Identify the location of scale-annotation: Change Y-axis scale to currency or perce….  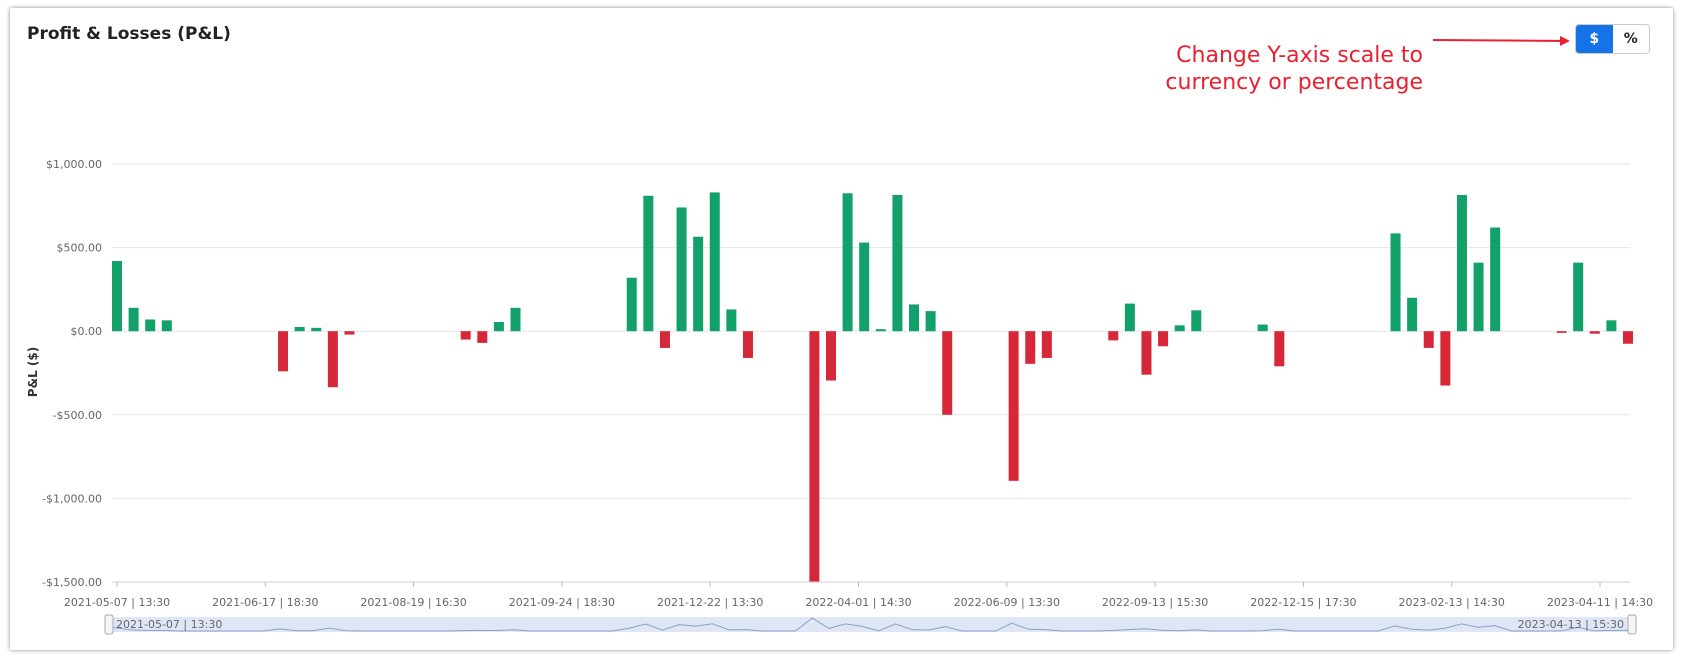
(1261, 69).